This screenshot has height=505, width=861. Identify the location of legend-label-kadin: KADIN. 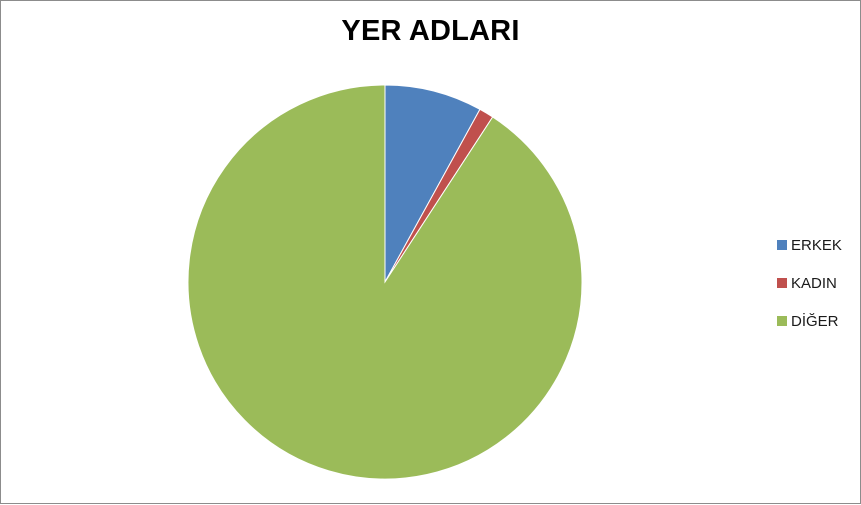
(814, 283).